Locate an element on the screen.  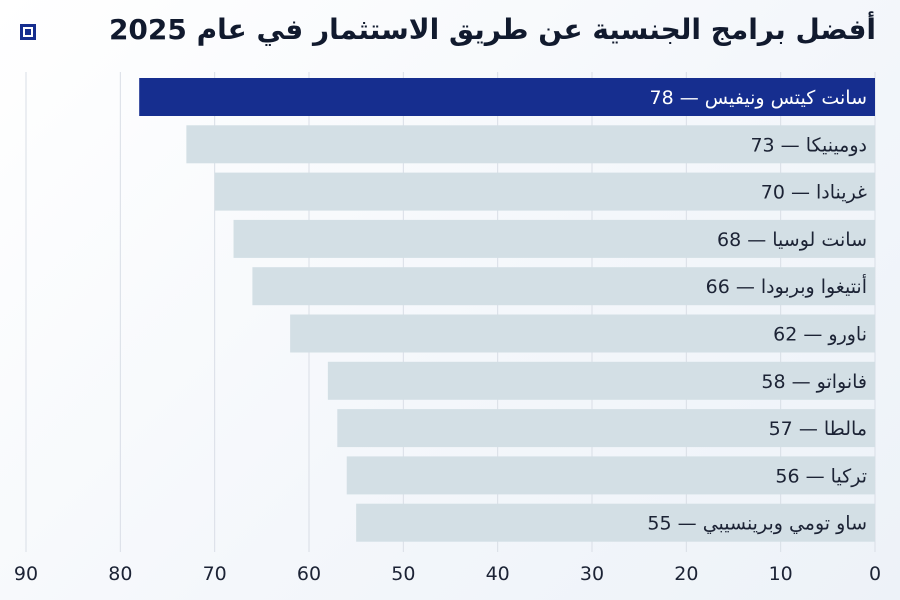
x-tick-label: 0 is located at coordinates (875, 574).